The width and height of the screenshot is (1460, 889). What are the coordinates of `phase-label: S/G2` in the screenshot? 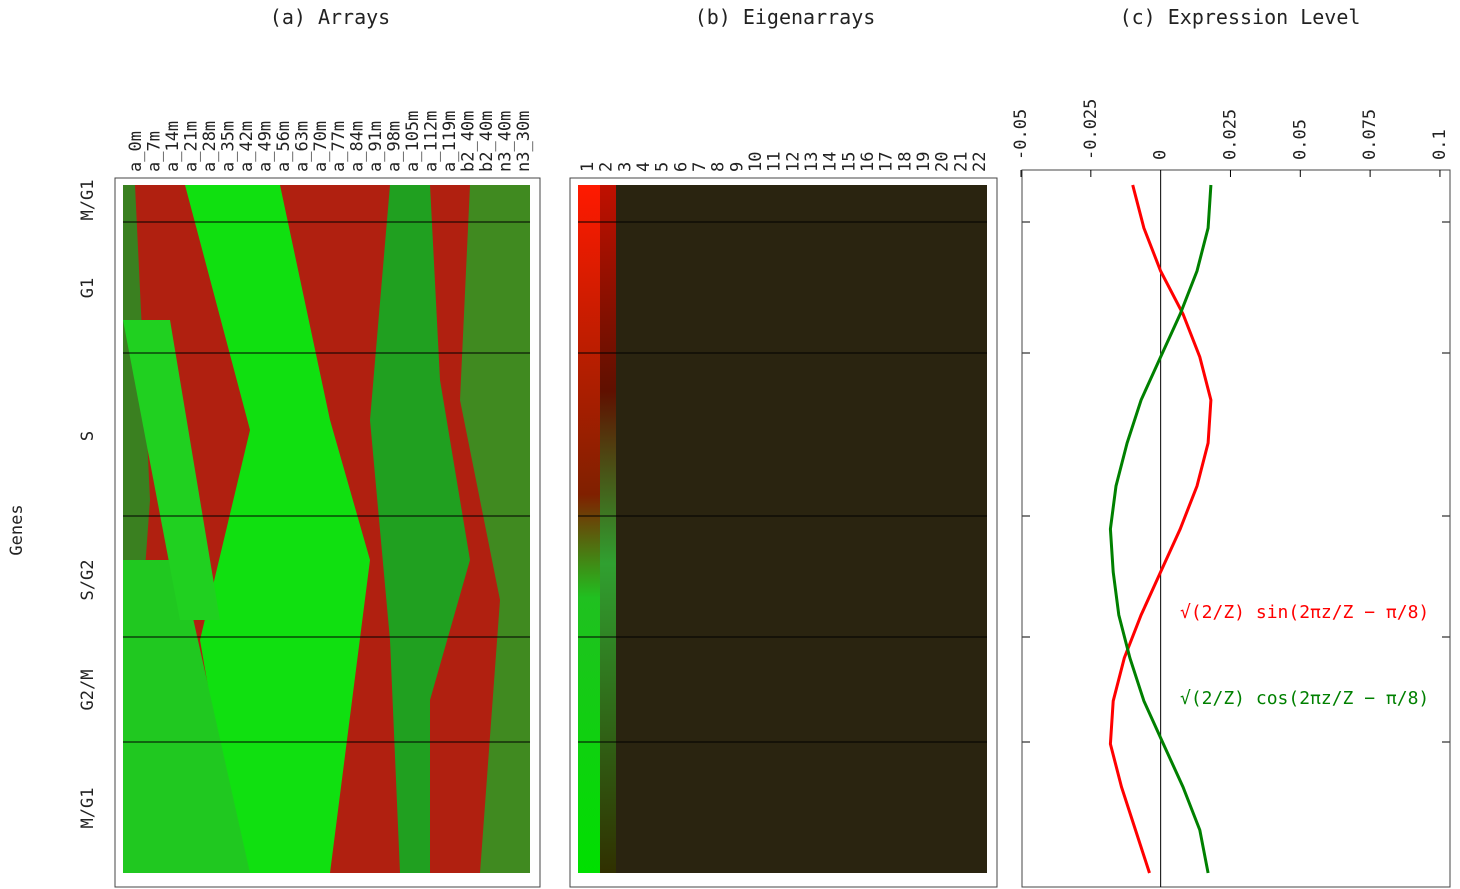 It's located at (88, 580).